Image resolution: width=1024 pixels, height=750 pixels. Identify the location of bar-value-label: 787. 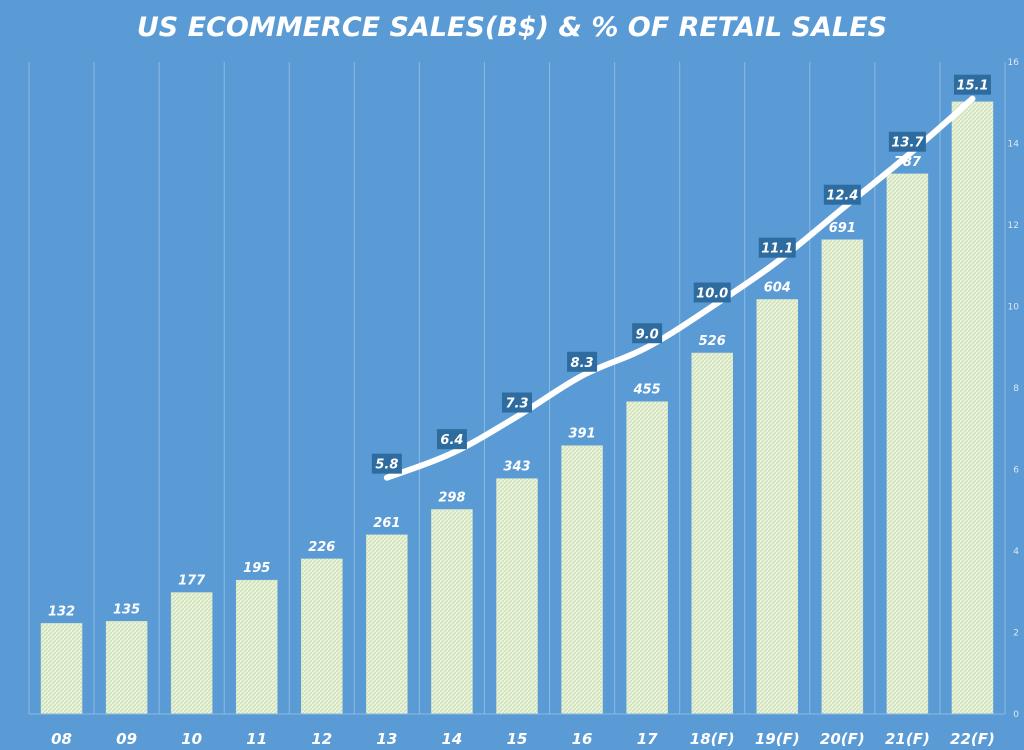
(908, 162).